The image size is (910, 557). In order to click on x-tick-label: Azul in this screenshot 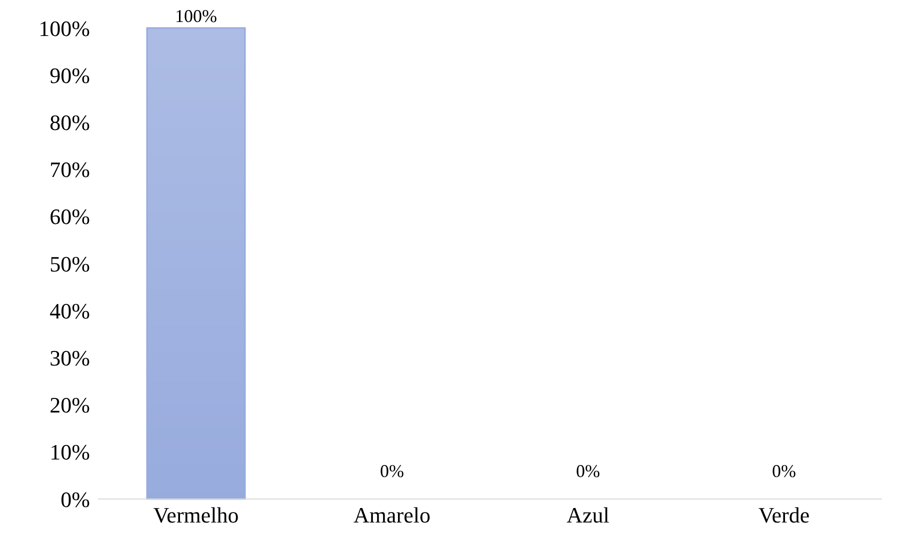, I will do `click(588, 515)`.